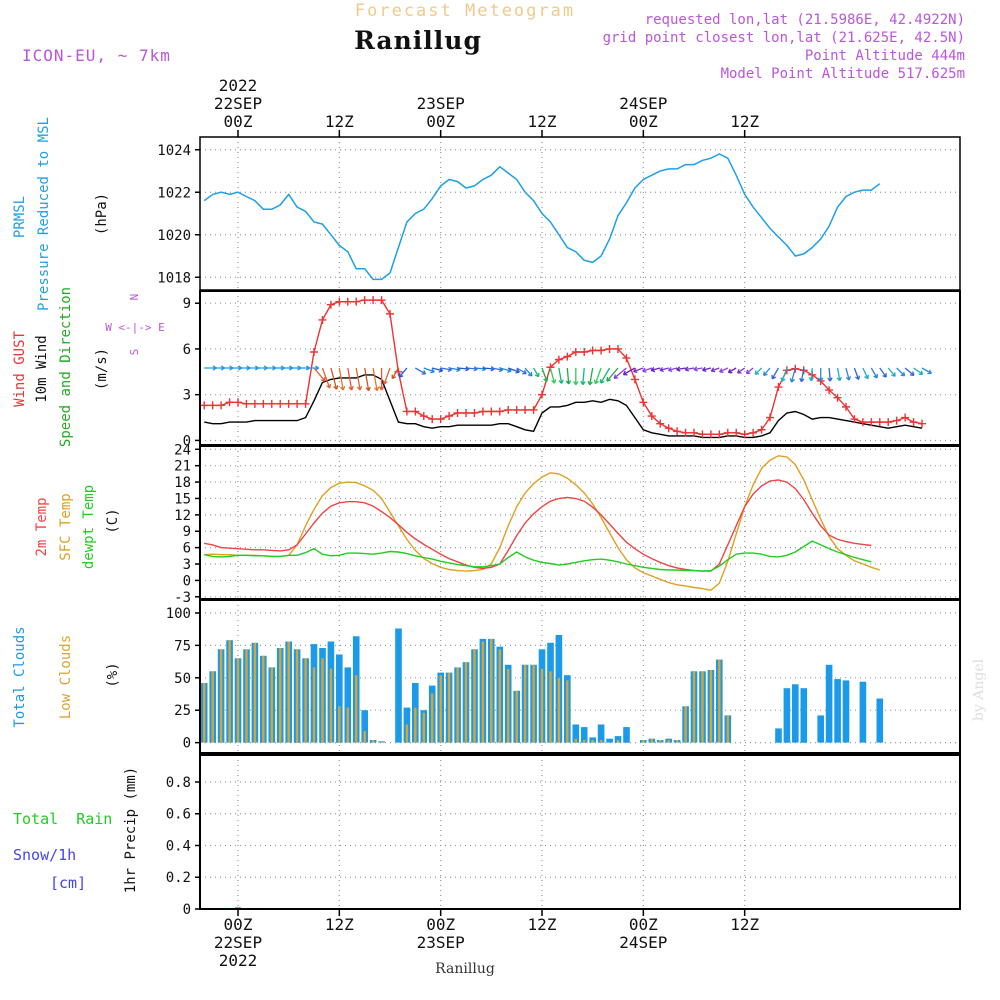 This screenshot has width=1000, height=1000. What do you see at coordinates (182, 499) in the screenshot?
I see `y-tick-label: 15` at bounding box center [182, 499].